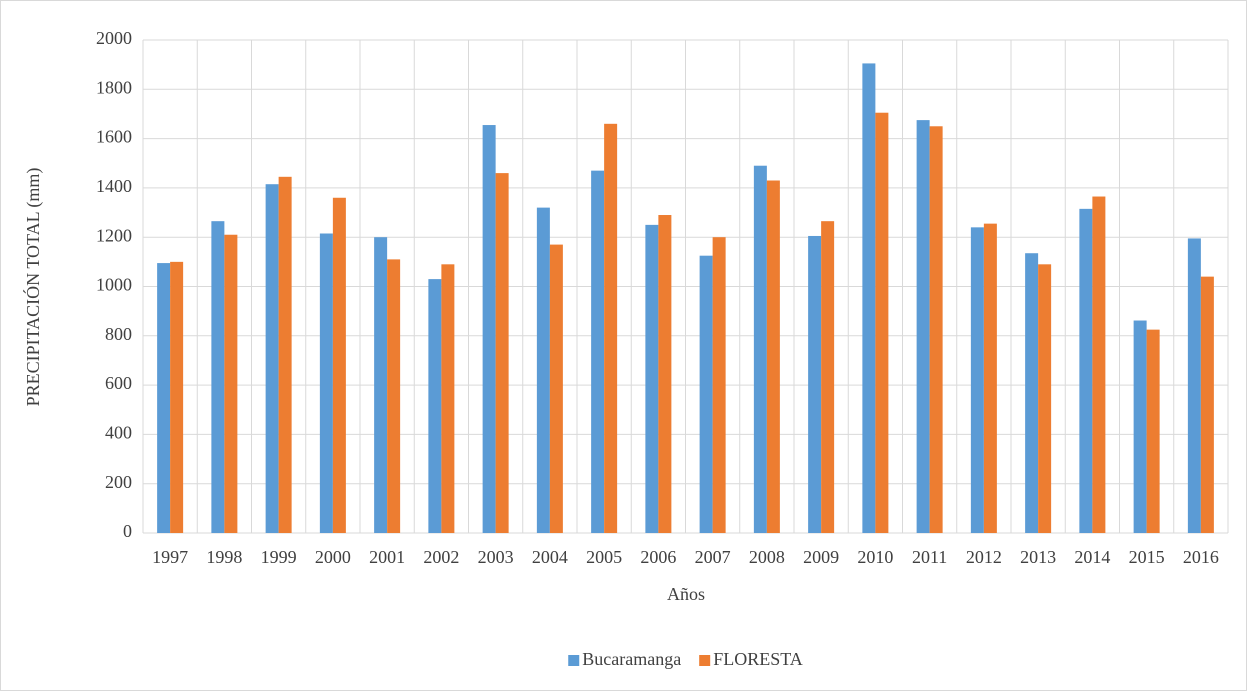 This screenshot has height=692, width=1248. I want to click on legend-label: FLORESTA, so click(758, 659).